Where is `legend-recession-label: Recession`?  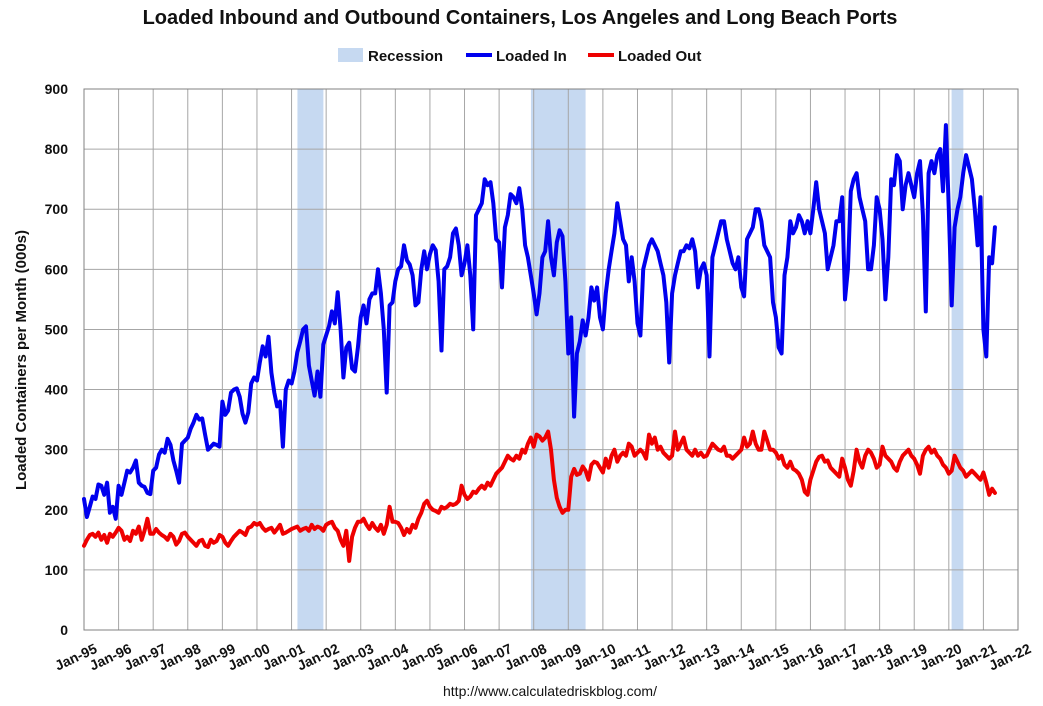
legend-recession-label: Recession is located at coordinates (405, 56).